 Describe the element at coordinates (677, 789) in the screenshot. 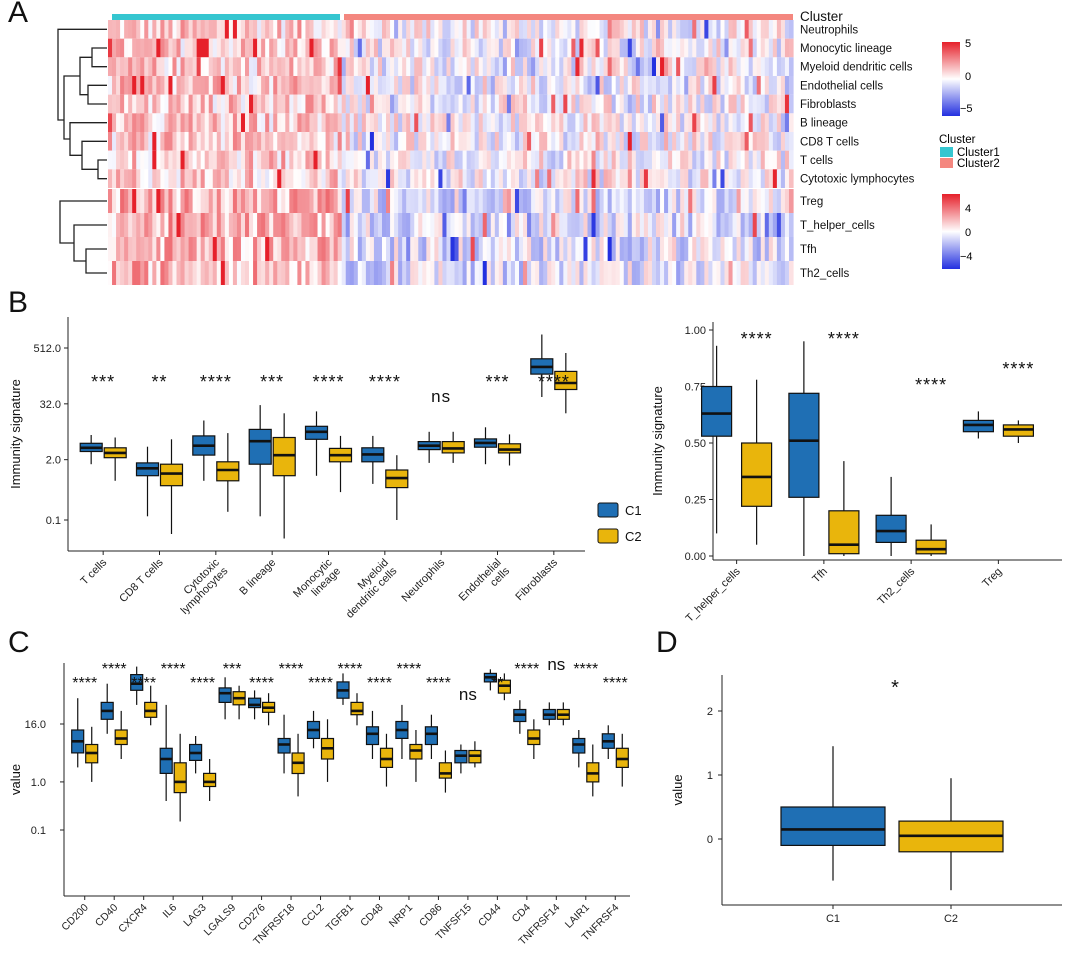

I see `y-axis-title: value` at that location.